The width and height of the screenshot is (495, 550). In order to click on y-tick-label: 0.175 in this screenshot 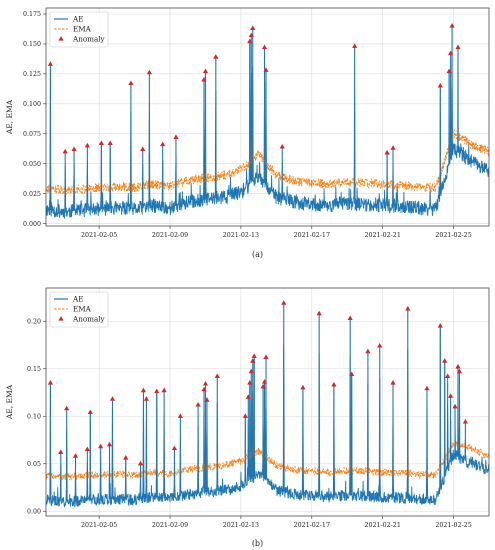, I will do `click(32, 14)`.